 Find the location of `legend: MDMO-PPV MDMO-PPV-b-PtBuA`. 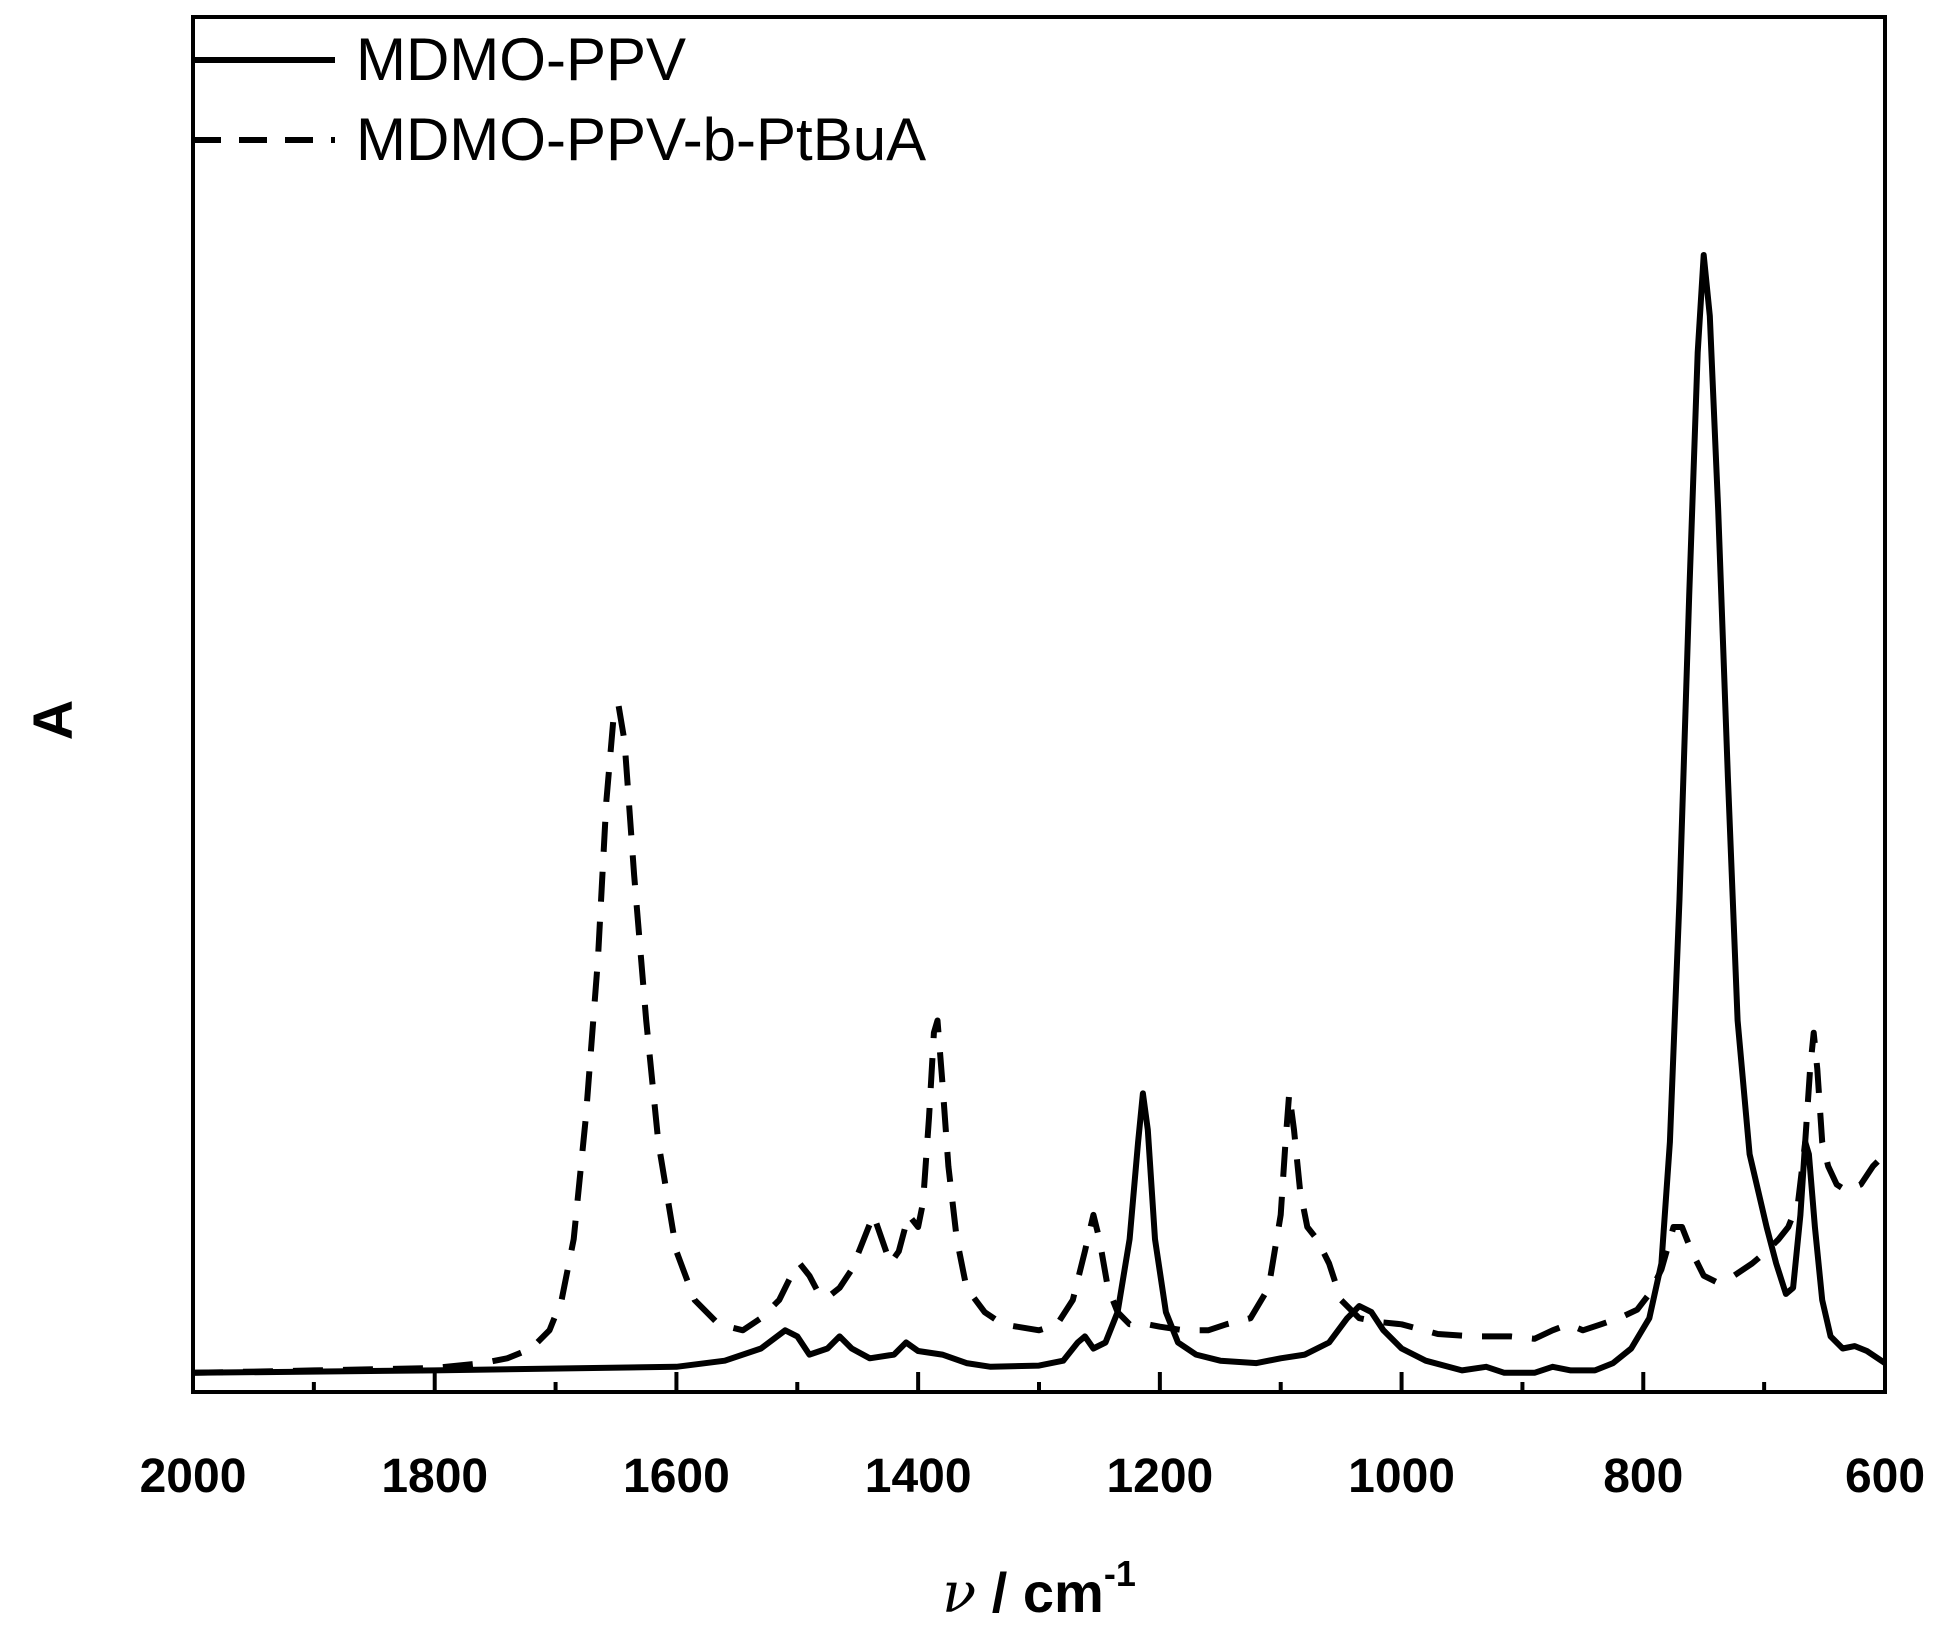

legend: MDMO-PPV MDMO-PPV-b-PtBuA is located at coordinates (559, 99).